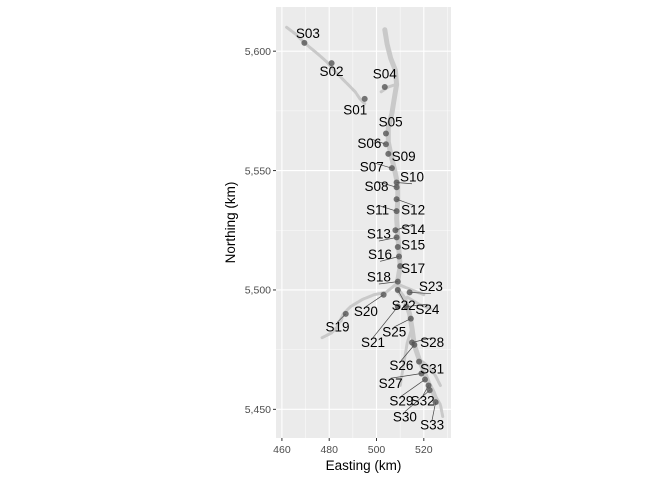  What do you see at coordinates (423, 401) in the screenshot?
I see `site-label-s32: S32` at bounding box center [423, 401].